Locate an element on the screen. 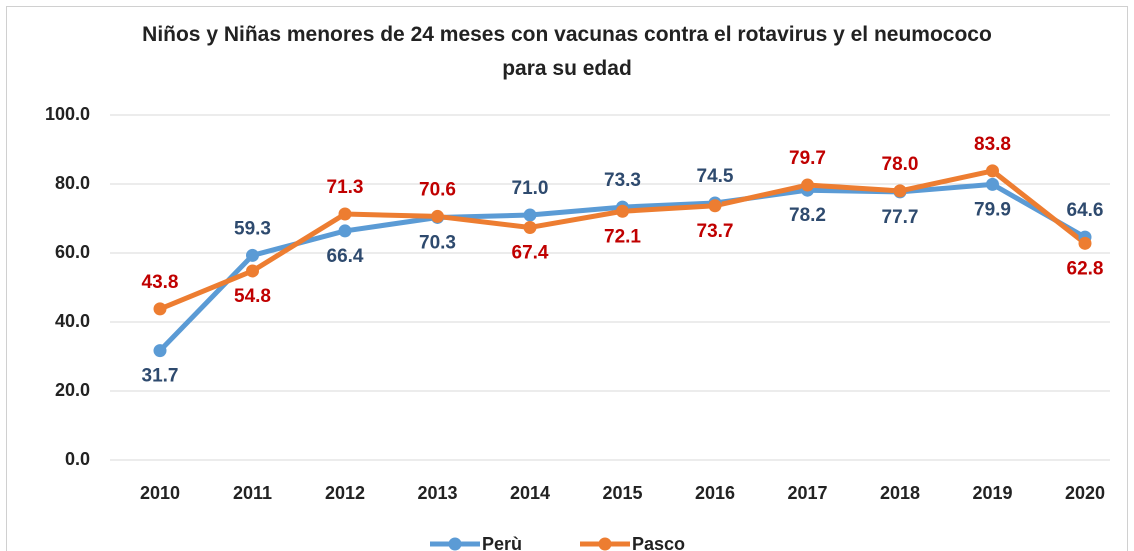 The image size is (1134, 551). data-label: 83.8 is located at coordinates (992, 144).